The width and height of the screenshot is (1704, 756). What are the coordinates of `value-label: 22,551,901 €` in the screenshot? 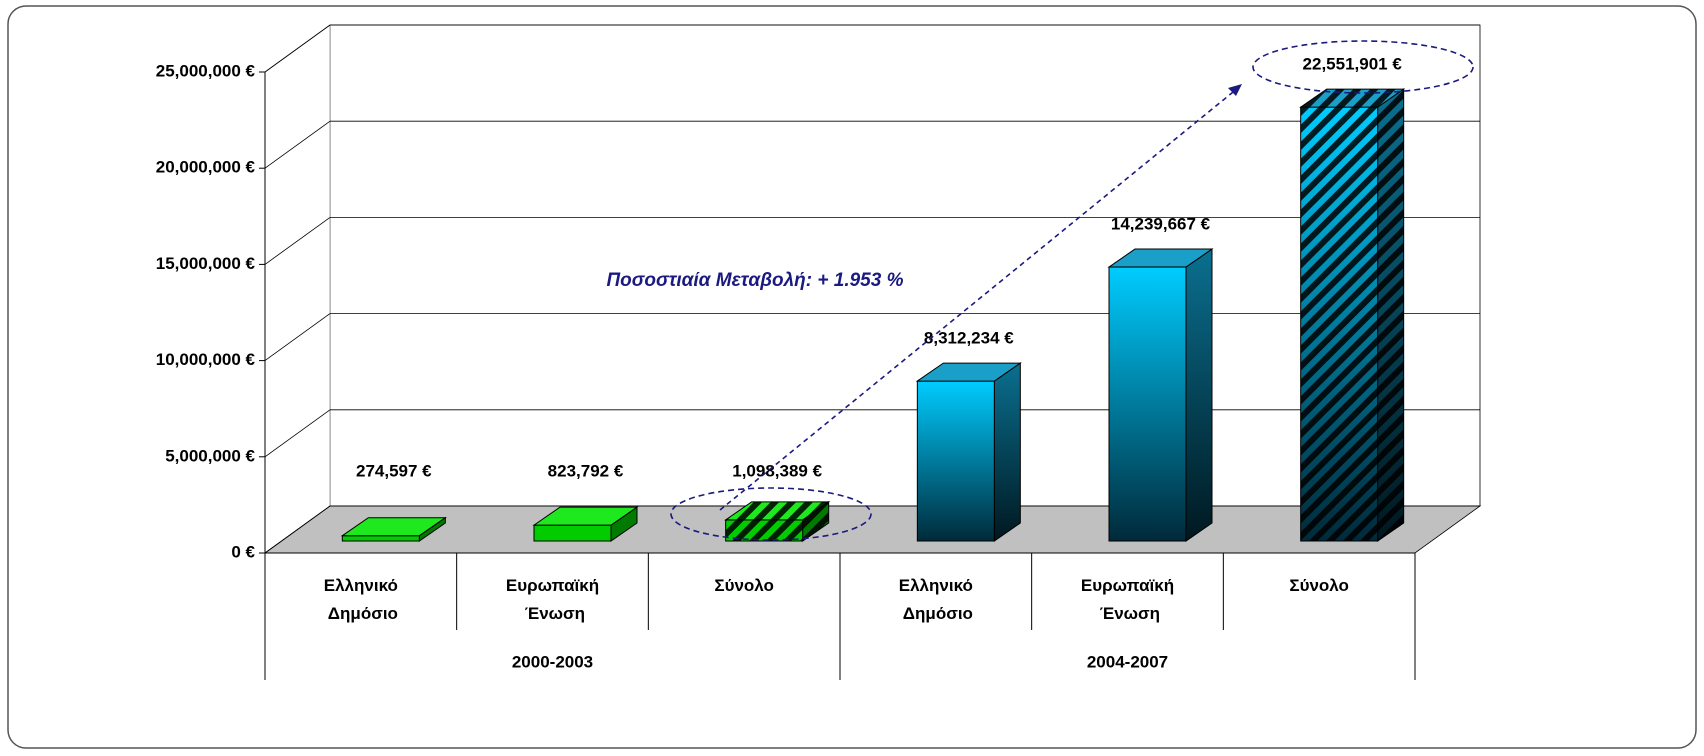 It's located at (1353, 64).